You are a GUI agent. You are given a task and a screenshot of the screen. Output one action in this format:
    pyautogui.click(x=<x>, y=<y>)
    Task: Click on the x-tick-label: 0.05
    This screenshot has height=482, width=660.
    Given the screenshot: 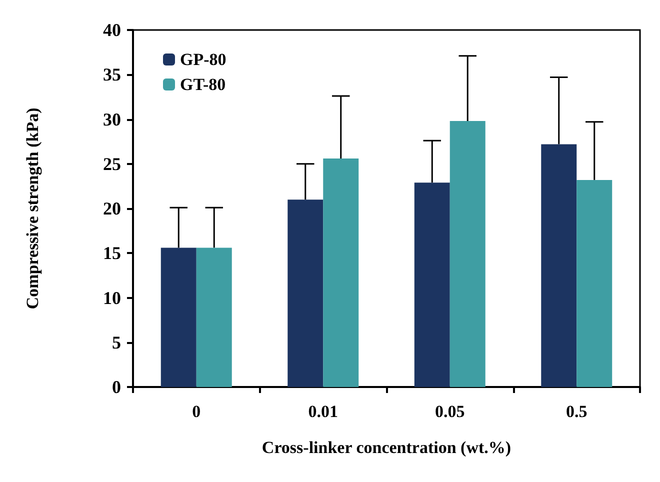 What is the action you would take?
    pyautogui.click(x=450, y=411)
    